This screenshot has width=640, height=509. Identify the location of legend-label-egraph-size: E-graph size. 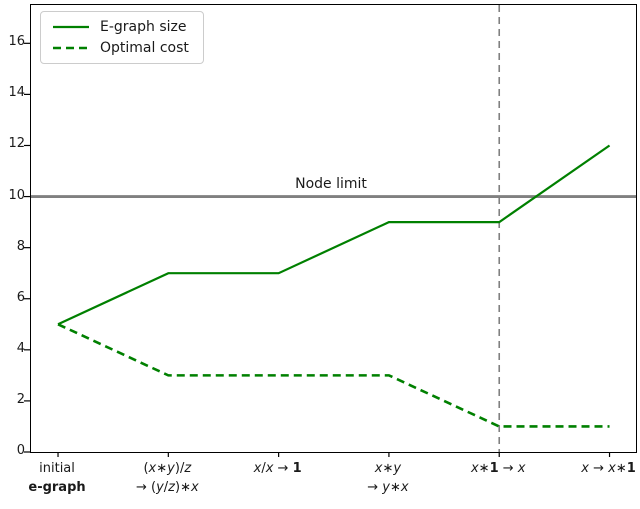
(143, 27).